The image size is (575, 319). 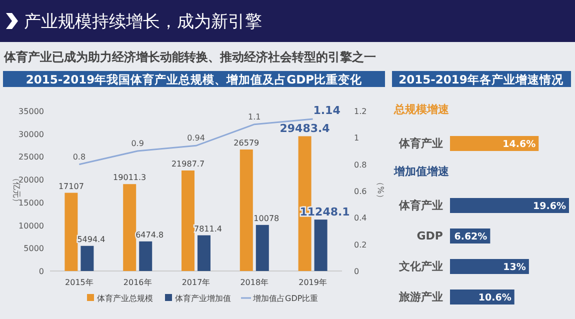 What do you see at coordinates (143, 22) in the screenshot?
I see `text: 产业规模持续增长，成为新引擎` at bounding box center [143, 22].